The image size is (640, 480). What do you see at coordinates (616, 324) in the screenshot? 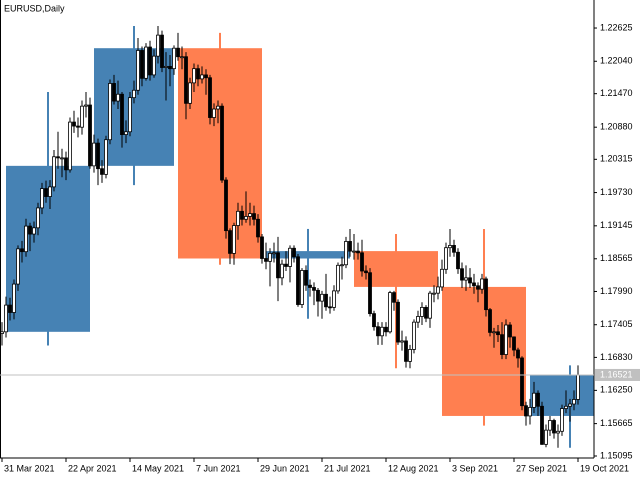
I see `y-tick-label: 1.17405` at bounding box center [616, 324].